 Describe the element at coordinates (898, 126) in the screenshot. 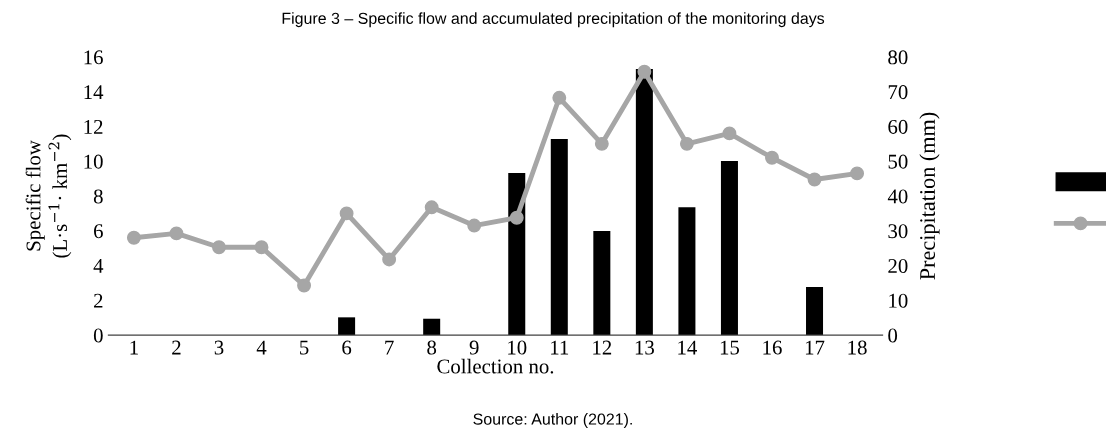

I see `y2-tick-label: 60` at that location.